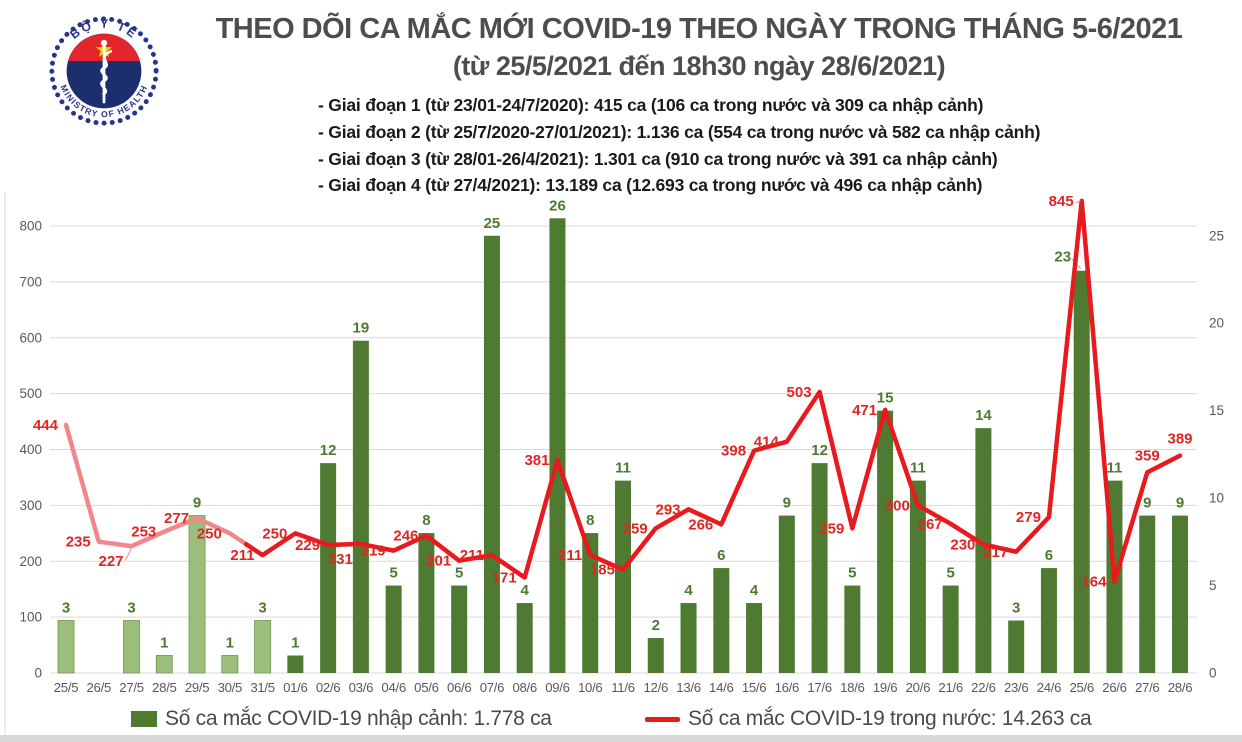 This screenshot has height=742, width=1242. What do you see at coordinates (767, 442) in the screenshot?
I see `line-label: 414` at bounding box center [767, 442].